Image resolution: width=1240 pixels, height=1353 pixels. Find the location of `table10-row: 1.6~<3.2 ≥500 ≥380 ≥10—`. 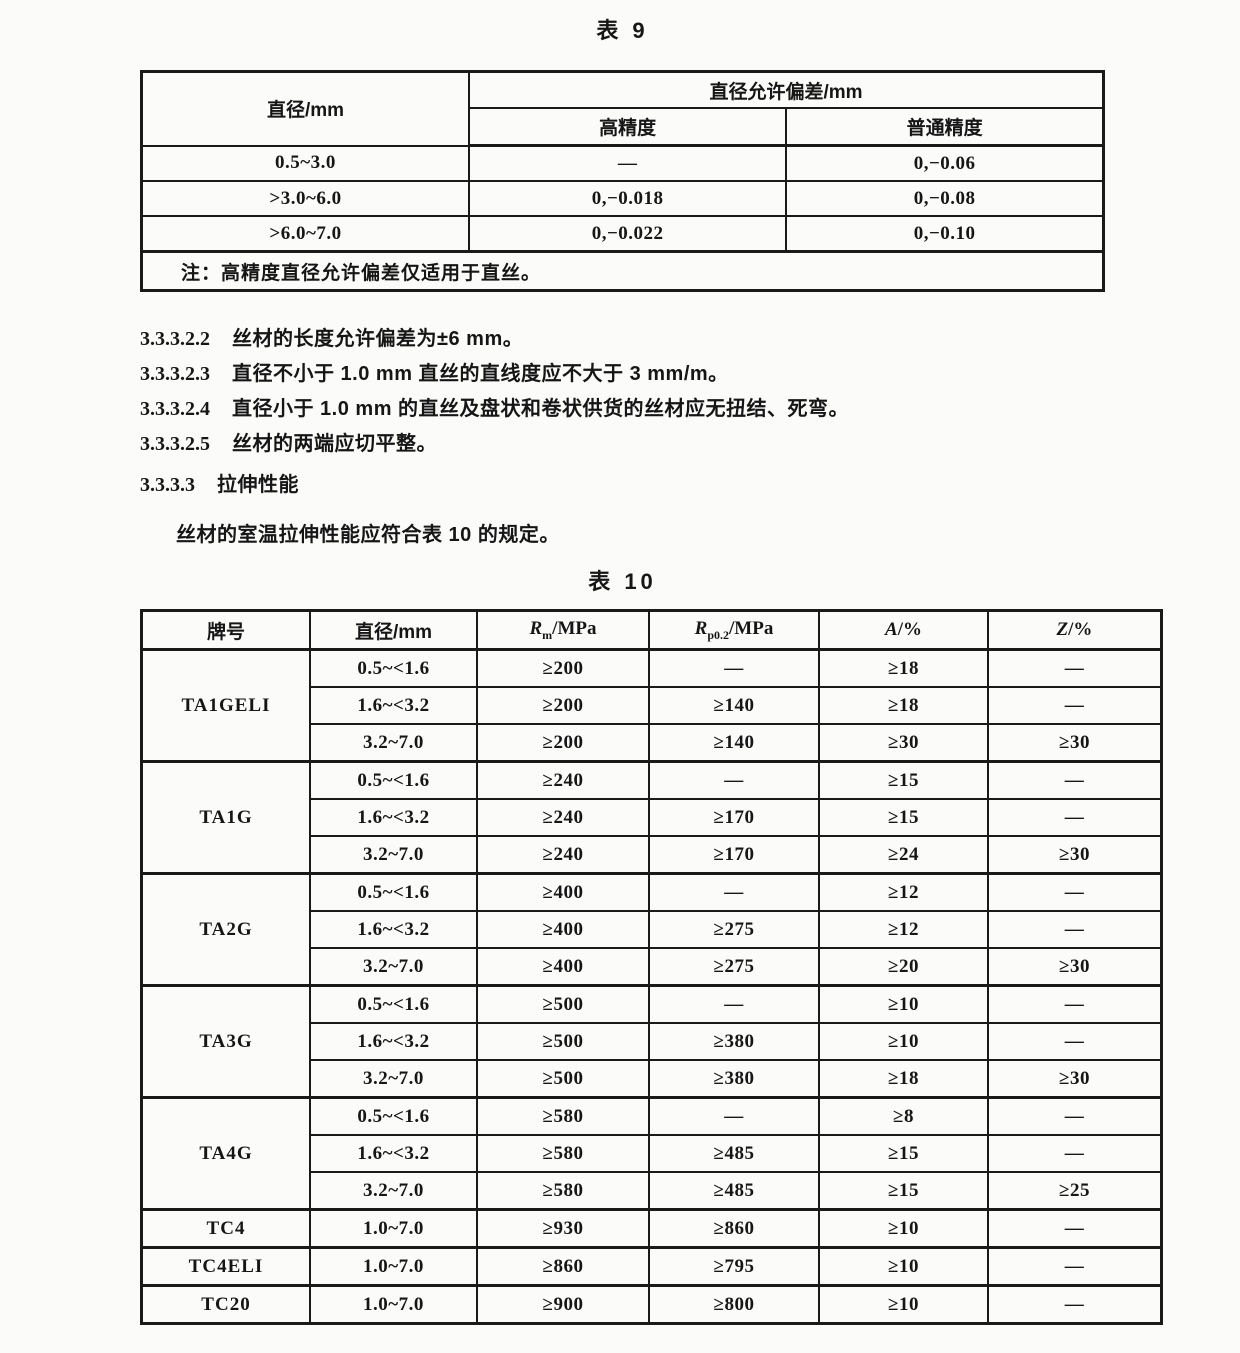

table10-row: 1.6~<3.2 ≥500 ≥380 ≥10— is located at coordinates (652, 1041).